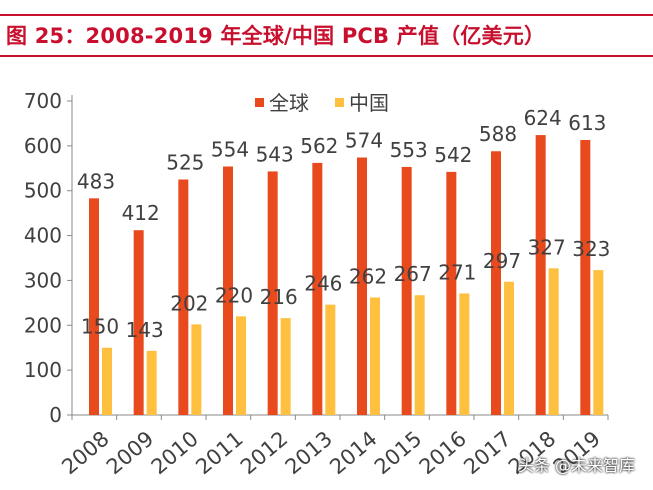 The width and height of the screenshot is (653, 490). Describe the element at coordinates (443, 453) in the screenshot. I see `x-tick-label: 2016` at that location.